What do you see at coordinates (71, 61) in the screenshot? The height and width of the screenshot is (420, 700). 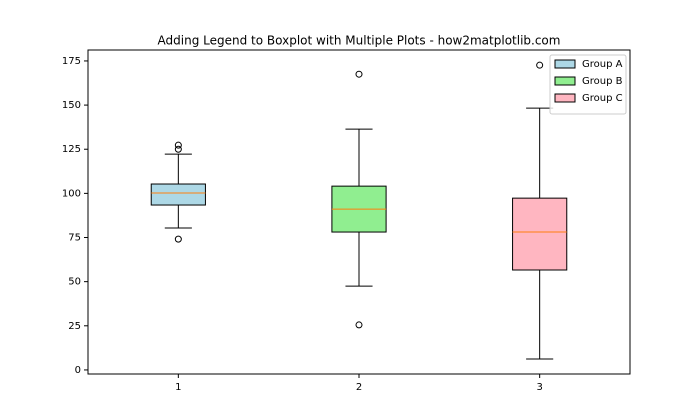 I see `y-tick-label: 175` at bounding box center [71, 61].